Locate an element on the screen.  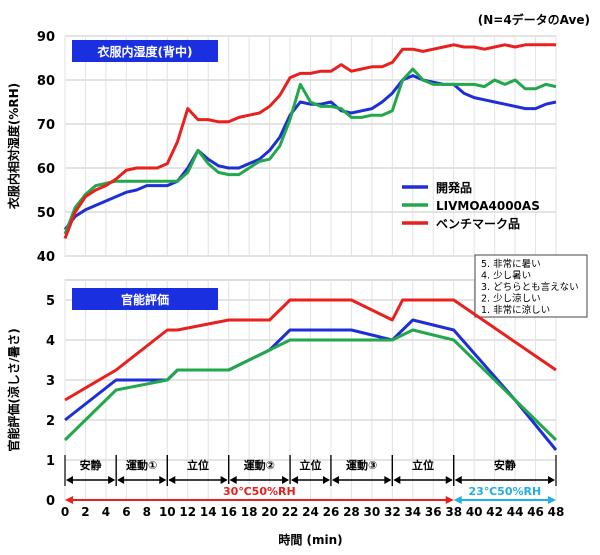
y-tick-label: 4 is located at coordinates (50, 341).